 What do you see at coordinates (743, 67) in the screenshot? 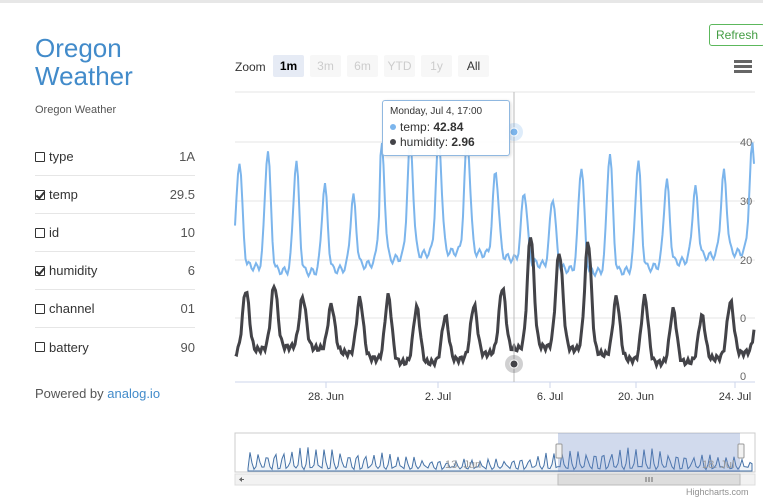
I see `hamburger-menu-icon` at bounding box center [743, 67].